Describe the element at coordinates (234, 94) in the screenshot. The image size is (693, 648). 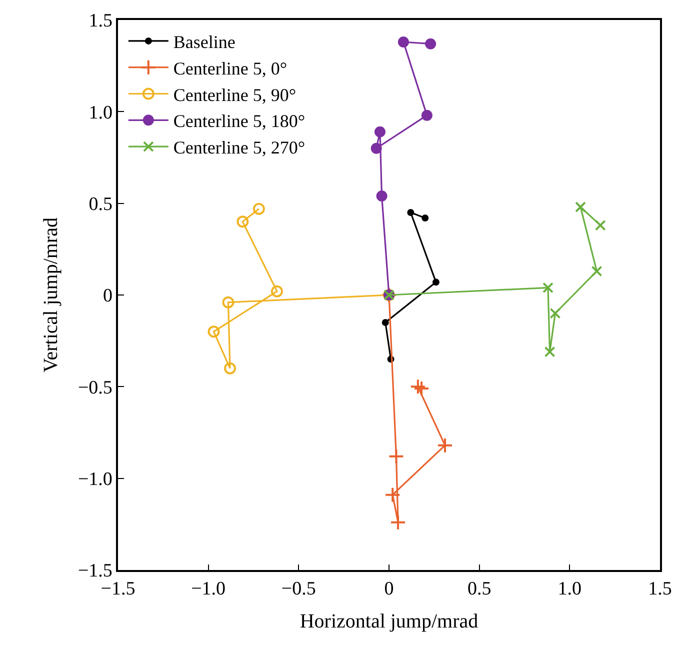
I see `legend-label: Centerline 5, 90°` at that location.